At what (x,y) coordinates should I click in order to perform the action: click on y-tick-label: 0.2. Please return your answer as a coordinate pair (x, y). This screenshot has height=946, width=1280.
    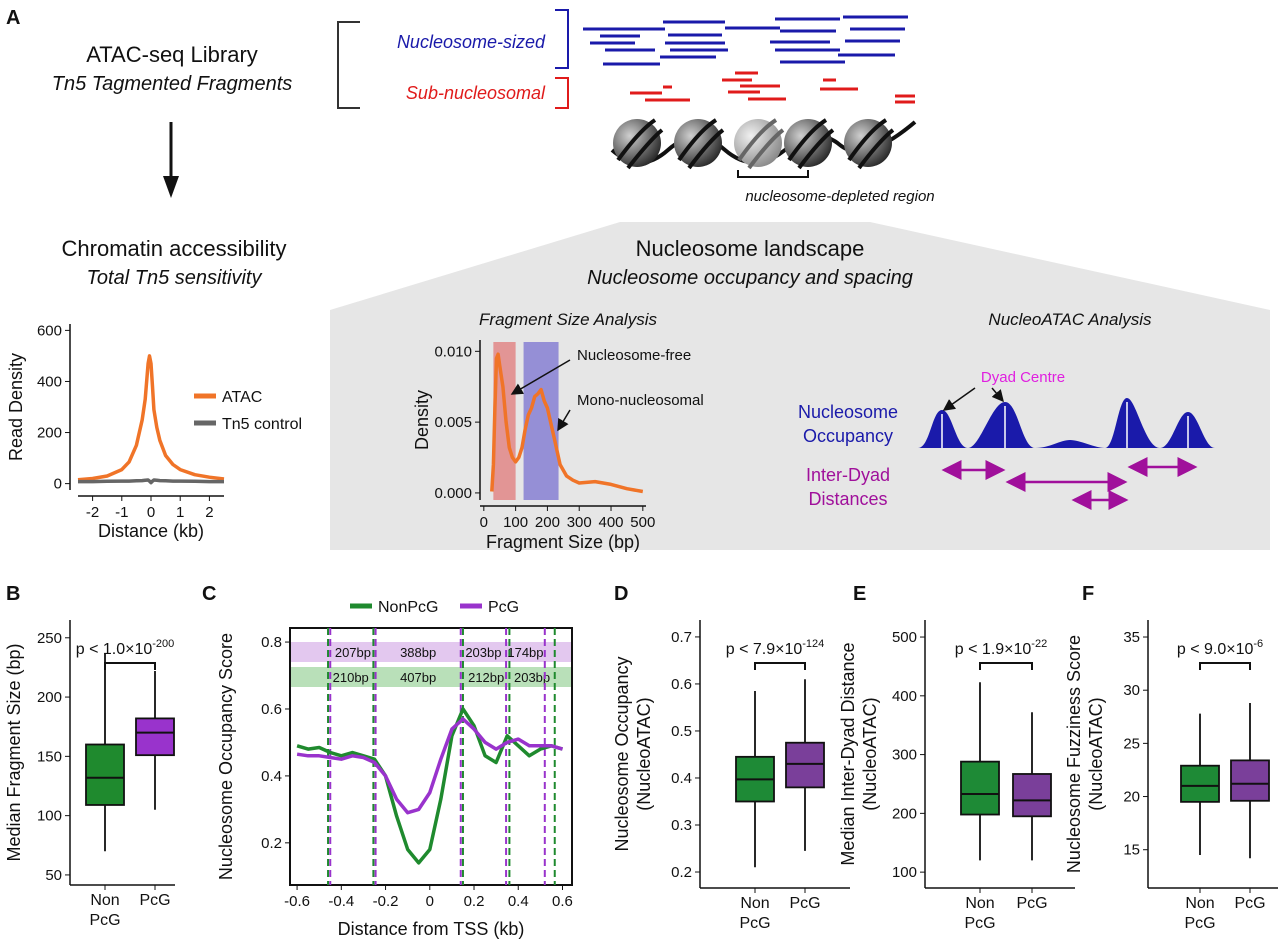
    Looking at the image, I should click on (271, 843).